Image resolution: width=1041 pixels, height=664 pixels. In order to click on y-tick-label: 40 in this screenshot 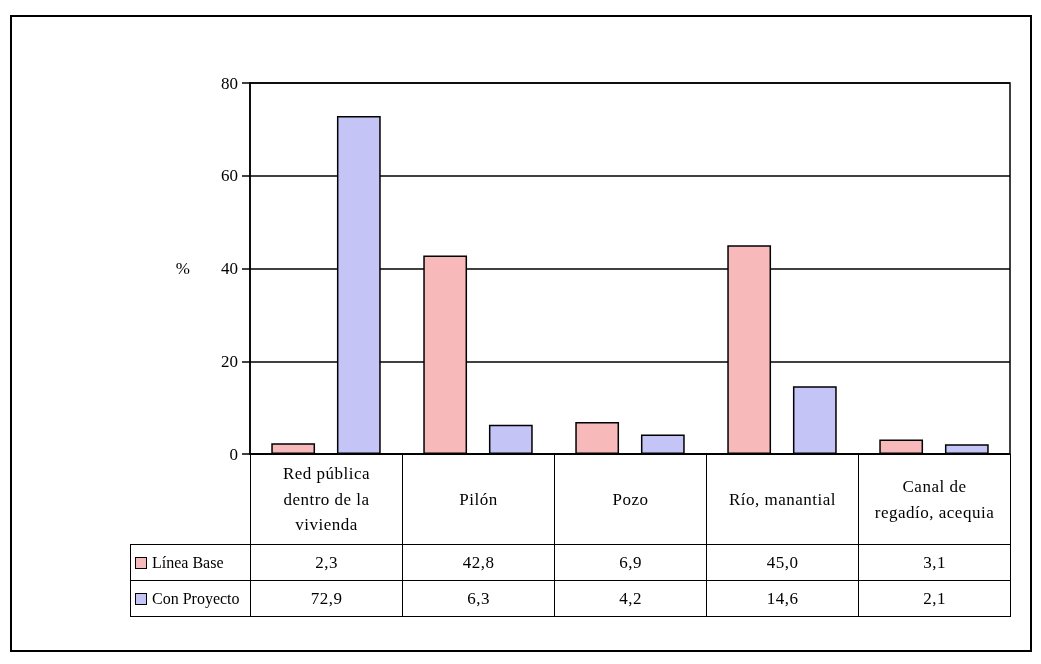, I will do `click(229, 268)`.